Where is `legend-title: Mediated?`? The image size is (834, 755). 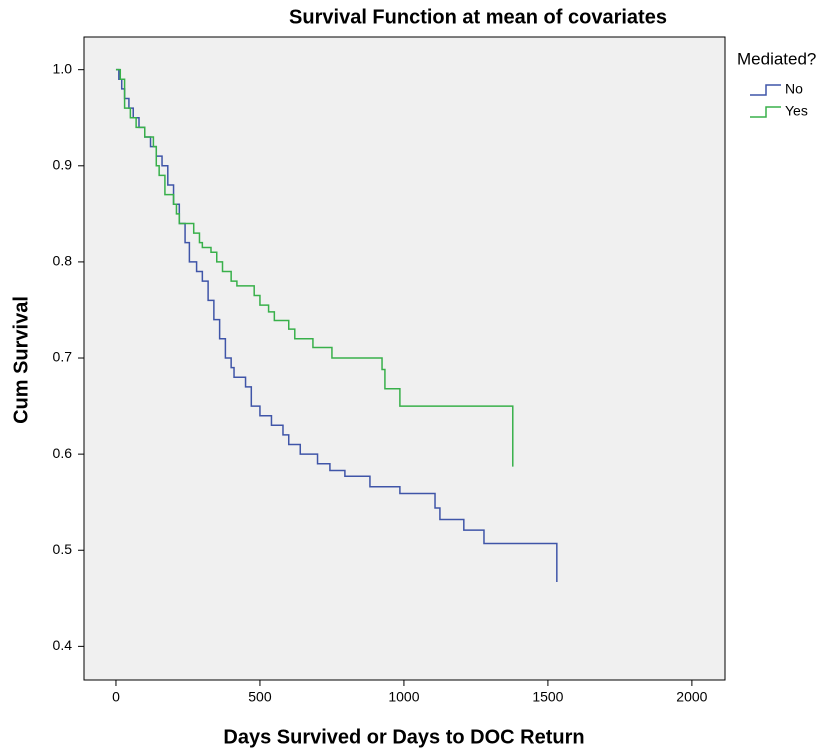
legend-title: Mediated? is located at coordinates (776, 58).